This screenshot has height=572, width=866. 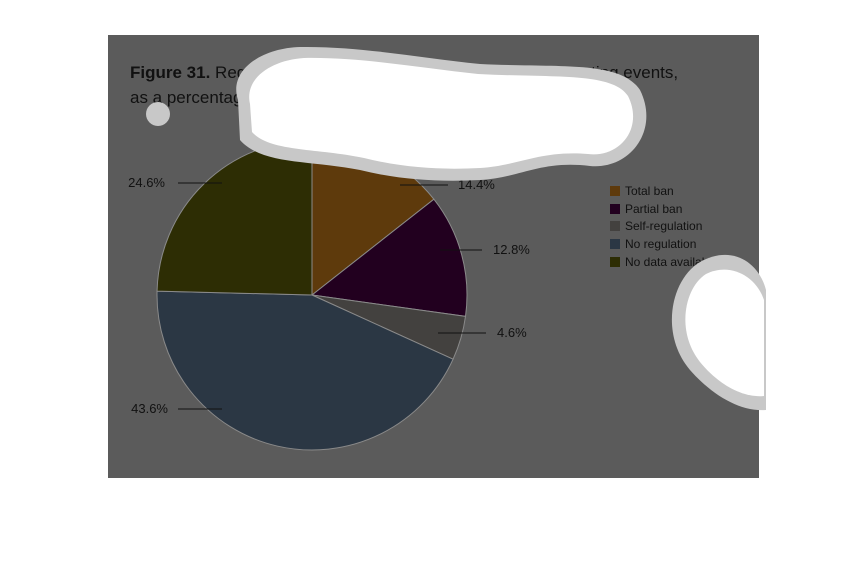 I want to click on legend-label: Total ban, so click(x=649, y=190).